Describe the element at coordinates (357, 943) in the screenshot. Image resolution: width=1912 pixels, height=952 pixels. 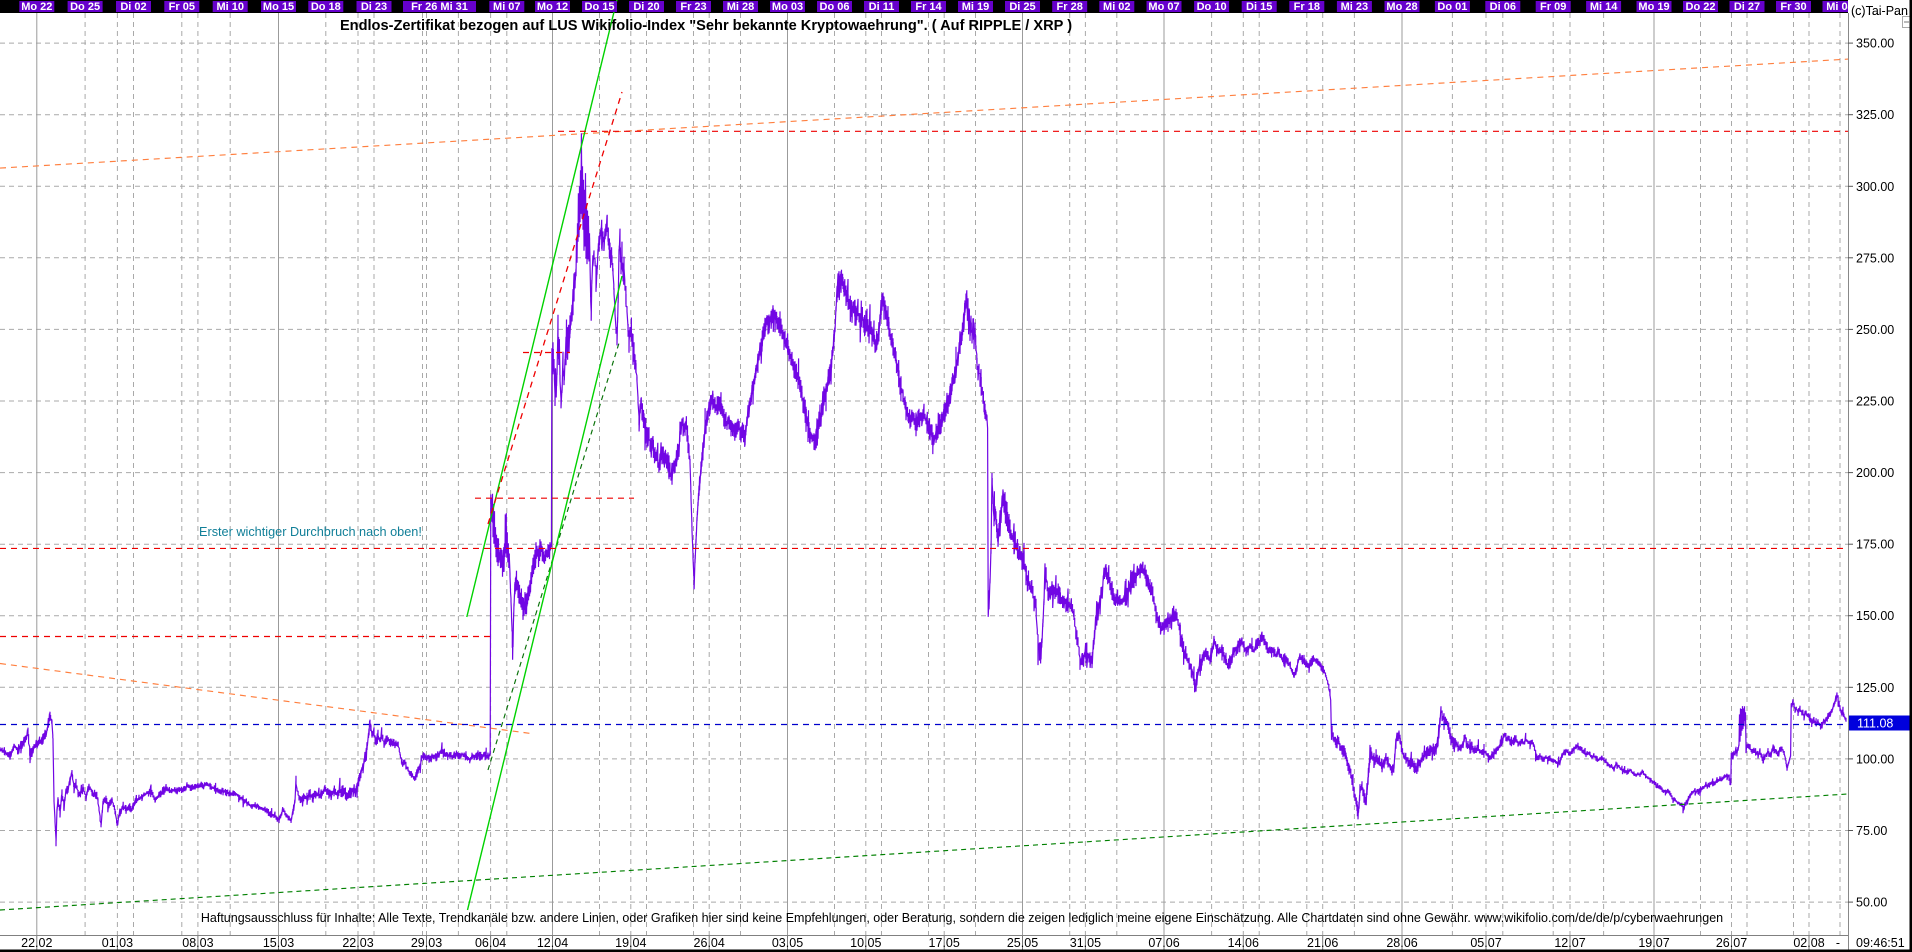
I see `svg-text: 22.03` at that location.